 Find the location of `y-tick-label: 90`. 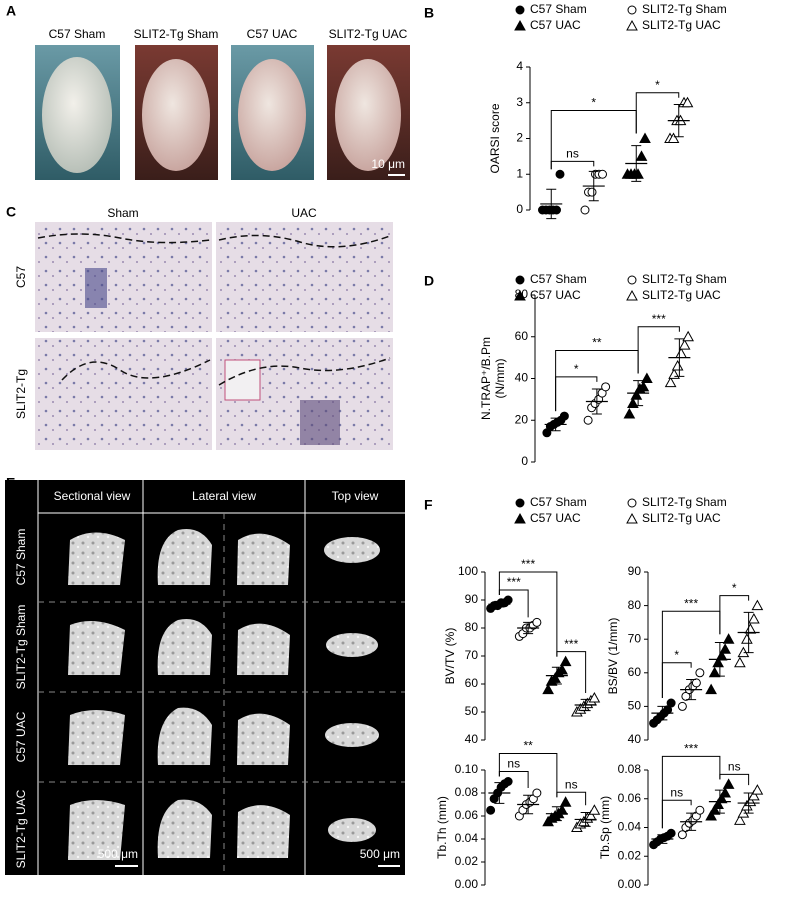

y-tick-label: 90 is located at coordinates (635, 571).